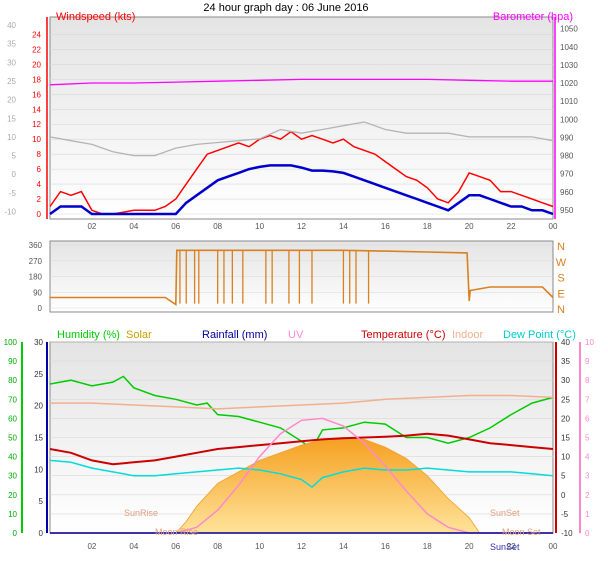 Image resolution: width=608 pixels, height=561 pixels. What do you see at coordinates (565, 361) in the screenshot?
I see `temperature-tick-label: 35` at bounding box center [565, 361].